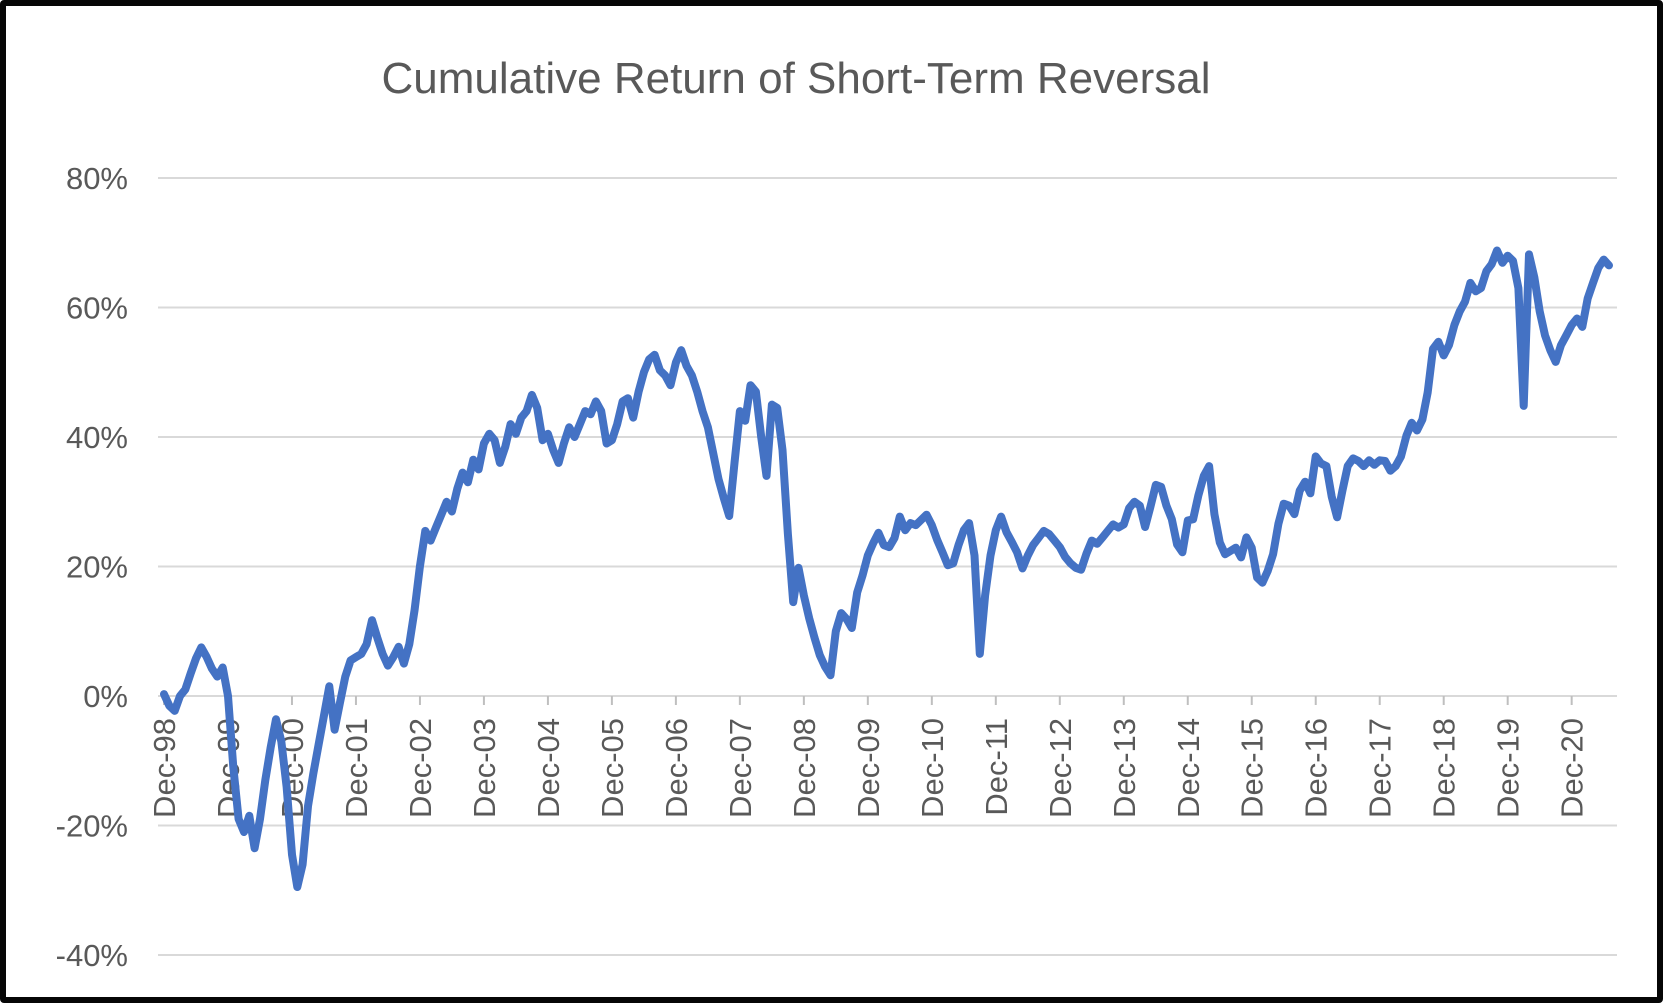 Image resolution: width=1663 pixels, height=1003 pixels. What do you see at coordinates (1380, 768) in the screenshot?
I see `x-tick-label: Dec-17` at bounding box center [1380, 768].